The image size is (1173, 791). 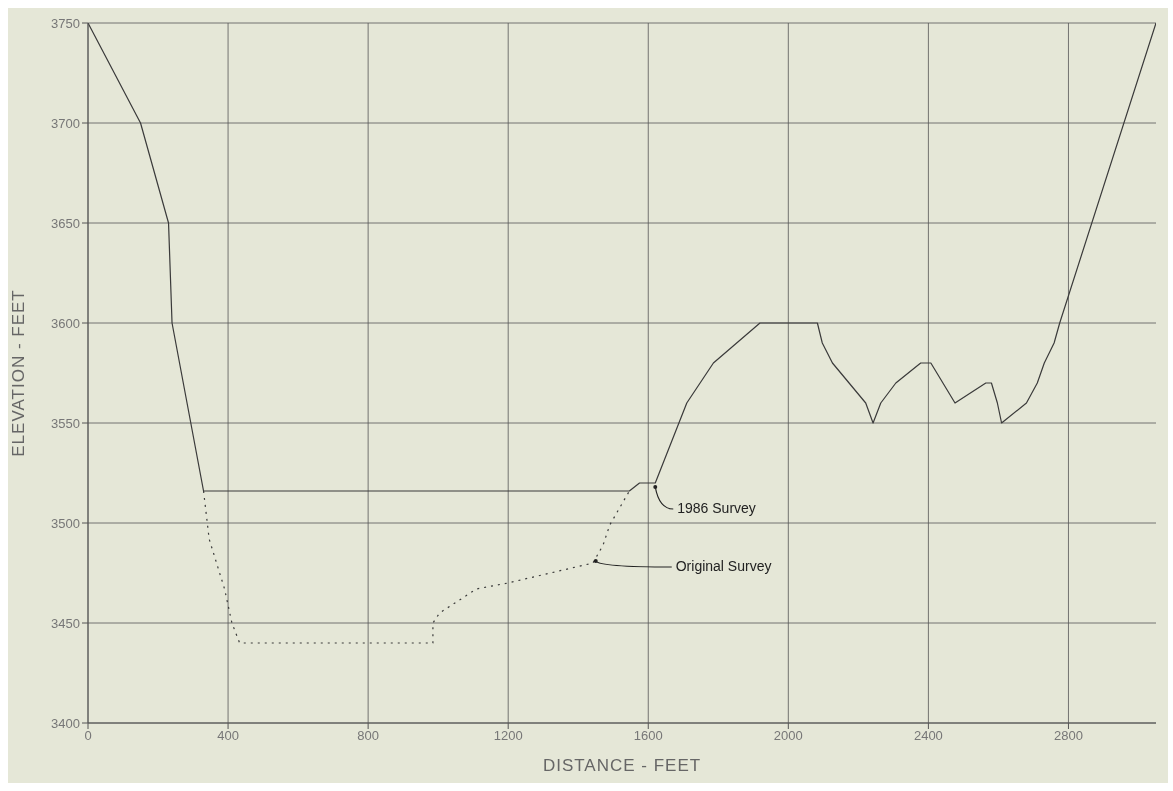 I want to click on x-tick-label: 0, so click(x=88, y=736).